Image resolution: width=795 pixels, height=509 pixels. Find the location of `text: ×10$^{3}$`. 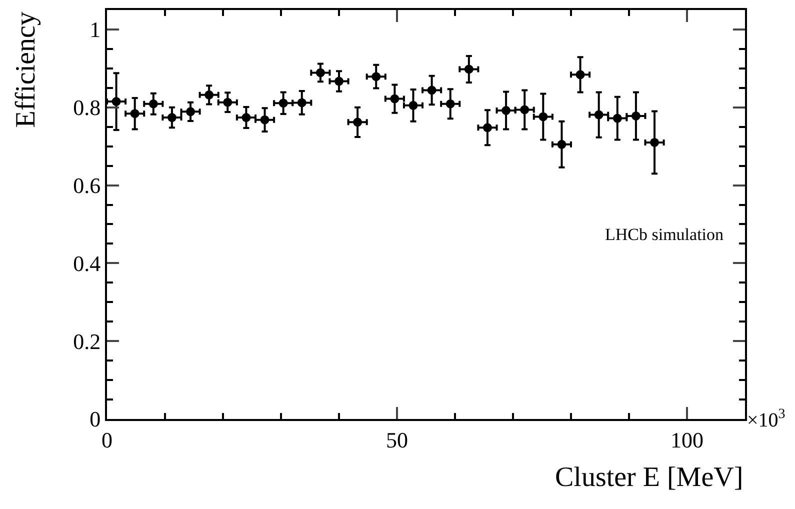

text: ×10$^{3}$ is located at coordinates (766, 419).